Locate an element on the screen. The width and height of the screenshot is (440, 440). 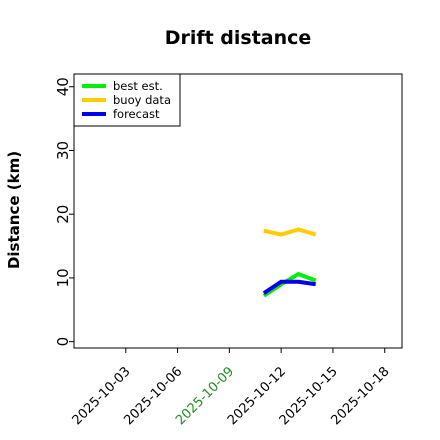
legend-label-2: forecast is located at coordinates (136, 114).